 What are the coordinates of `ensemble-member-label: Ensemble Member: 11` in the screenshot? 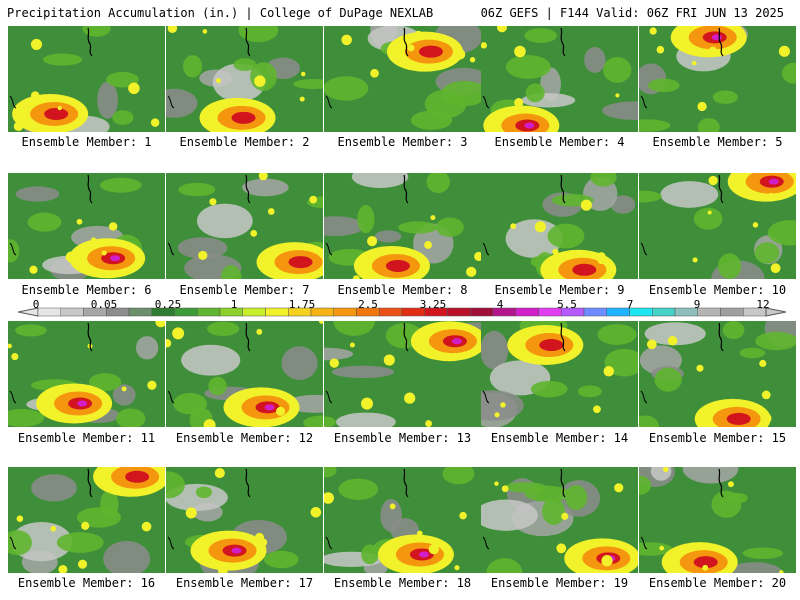 It's located at (86, 438).